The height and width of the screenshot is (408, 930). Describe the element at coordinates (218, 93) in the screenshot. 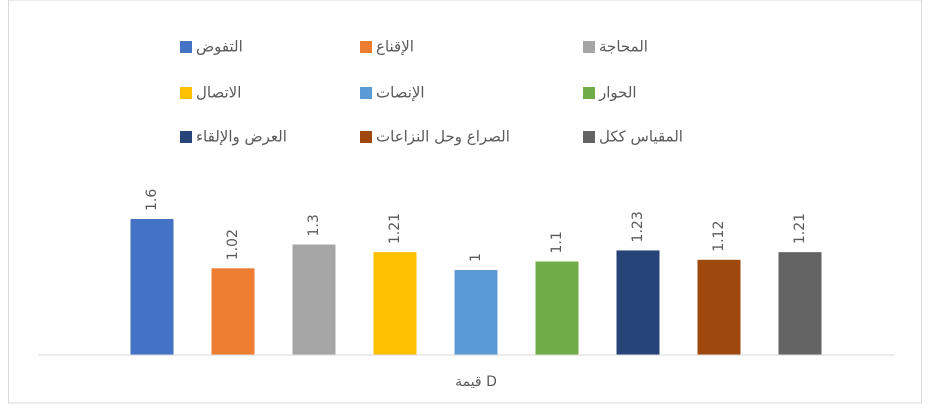

I see `legend-label: الاتصال` at that location.